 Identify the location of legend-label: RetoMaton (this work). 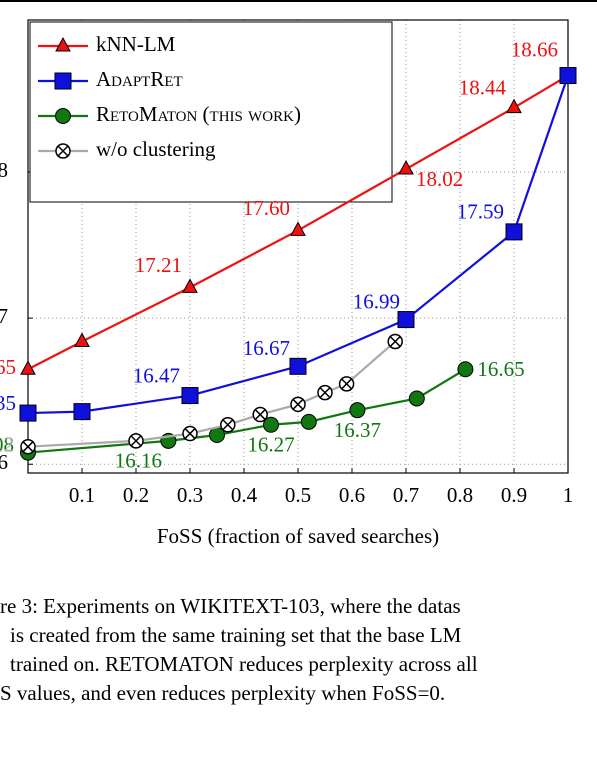
(198, 114).